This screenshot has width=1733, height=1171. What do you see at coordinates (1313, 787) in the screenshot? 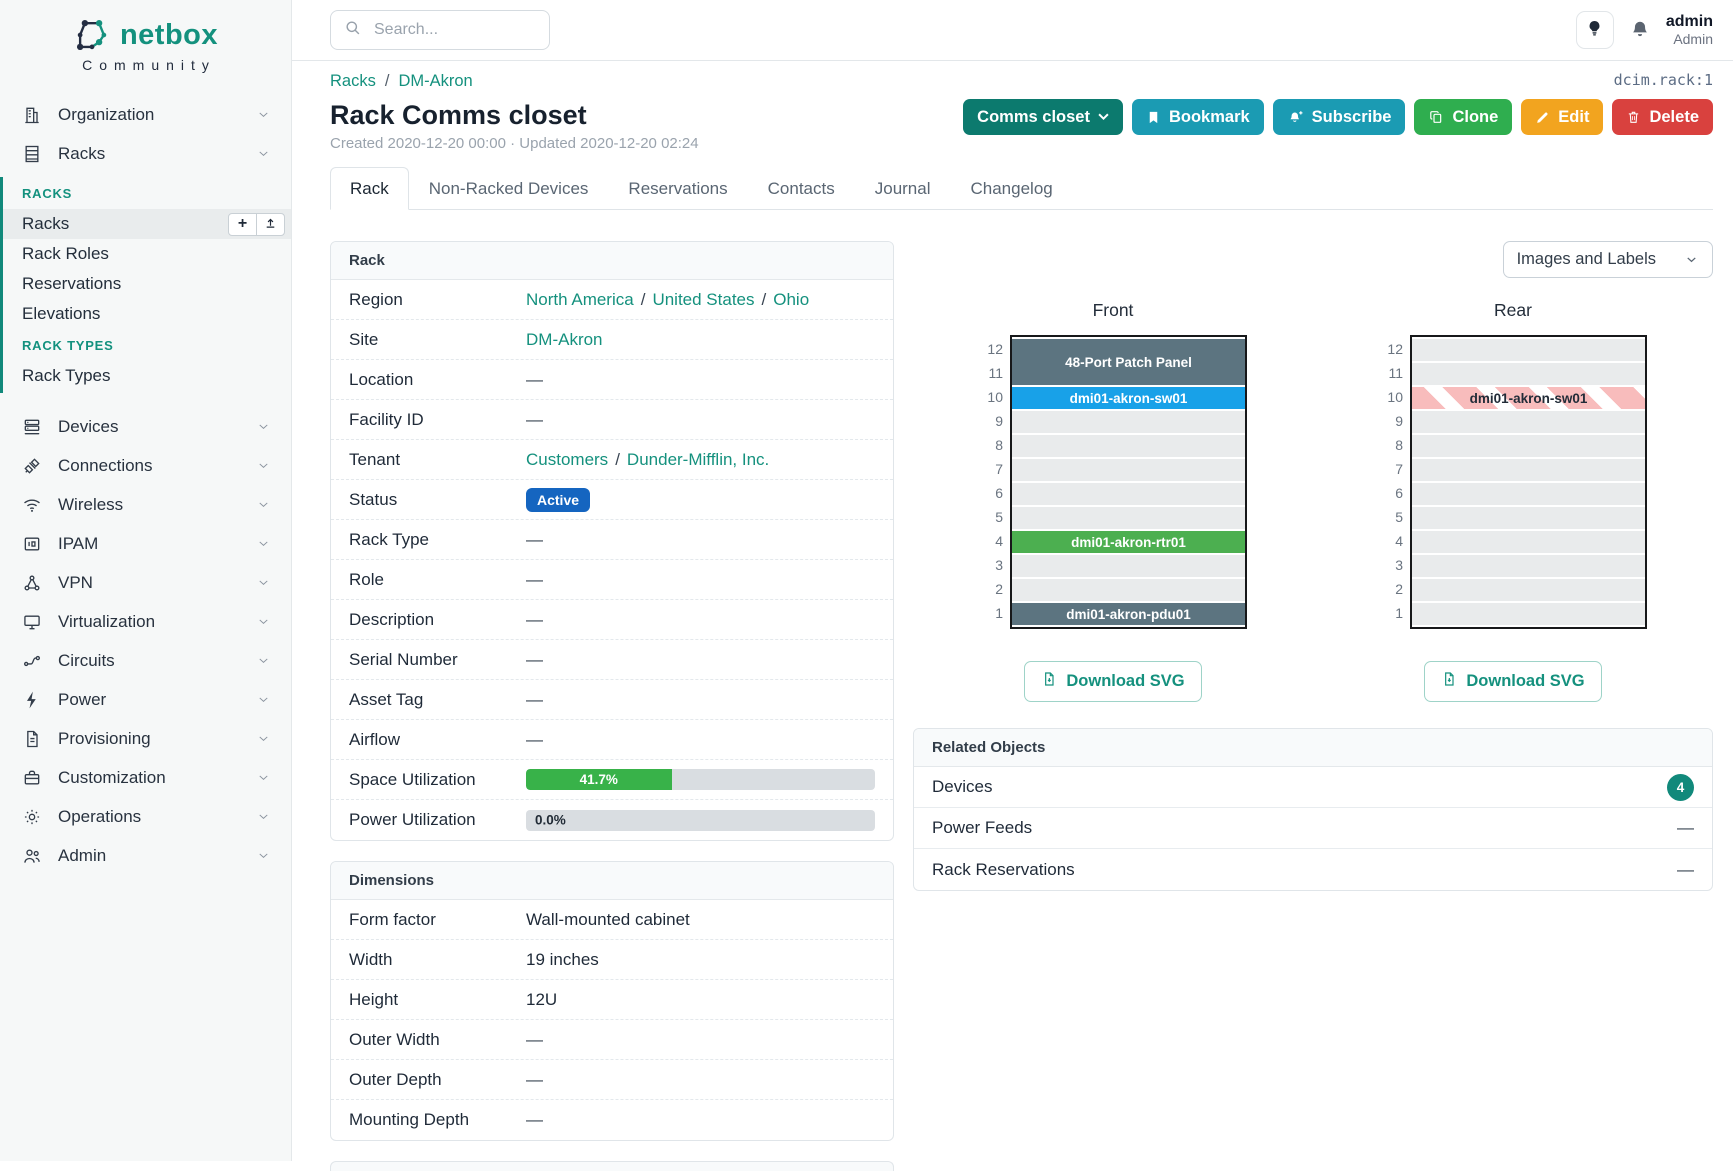
I see `related-row-devices: Devices 4` at bounding box center [1313, 787].